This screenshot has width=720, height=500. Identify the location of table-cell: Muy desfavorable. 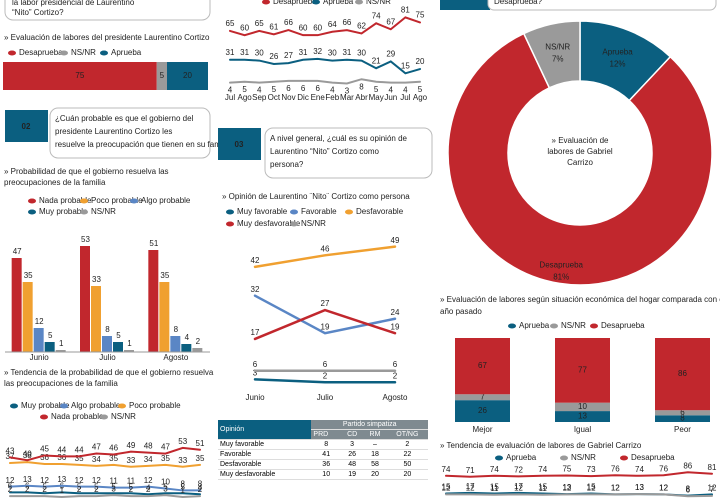
(265, 474).